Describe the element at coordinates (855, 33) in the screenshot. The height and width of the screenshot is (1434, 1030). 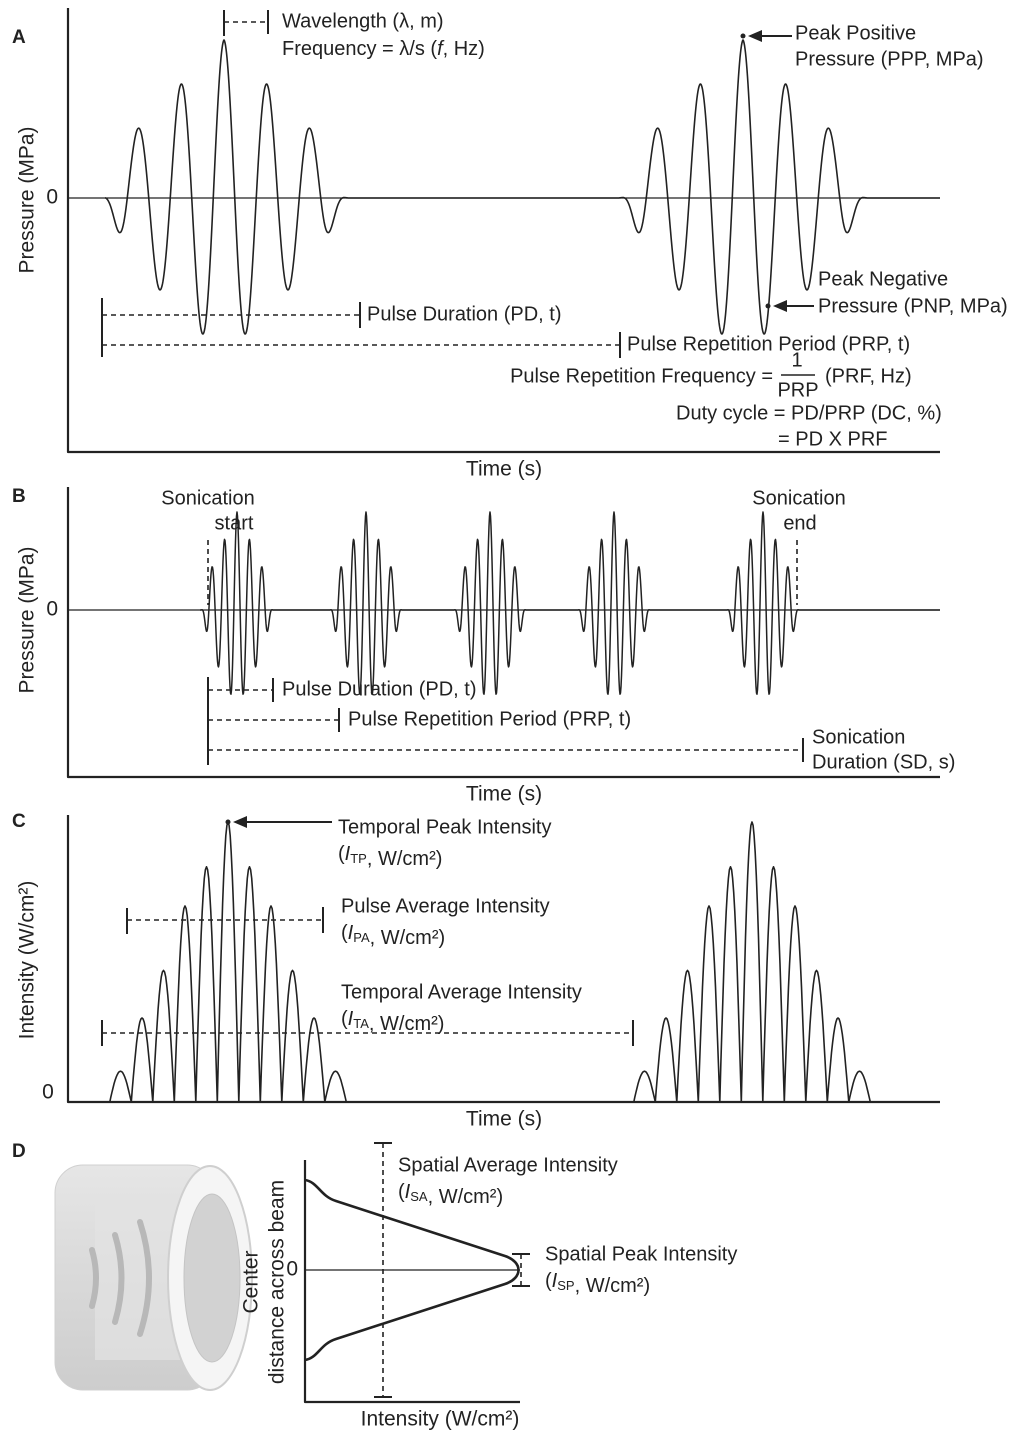
I see `annotation: Peak Positive` at that location.